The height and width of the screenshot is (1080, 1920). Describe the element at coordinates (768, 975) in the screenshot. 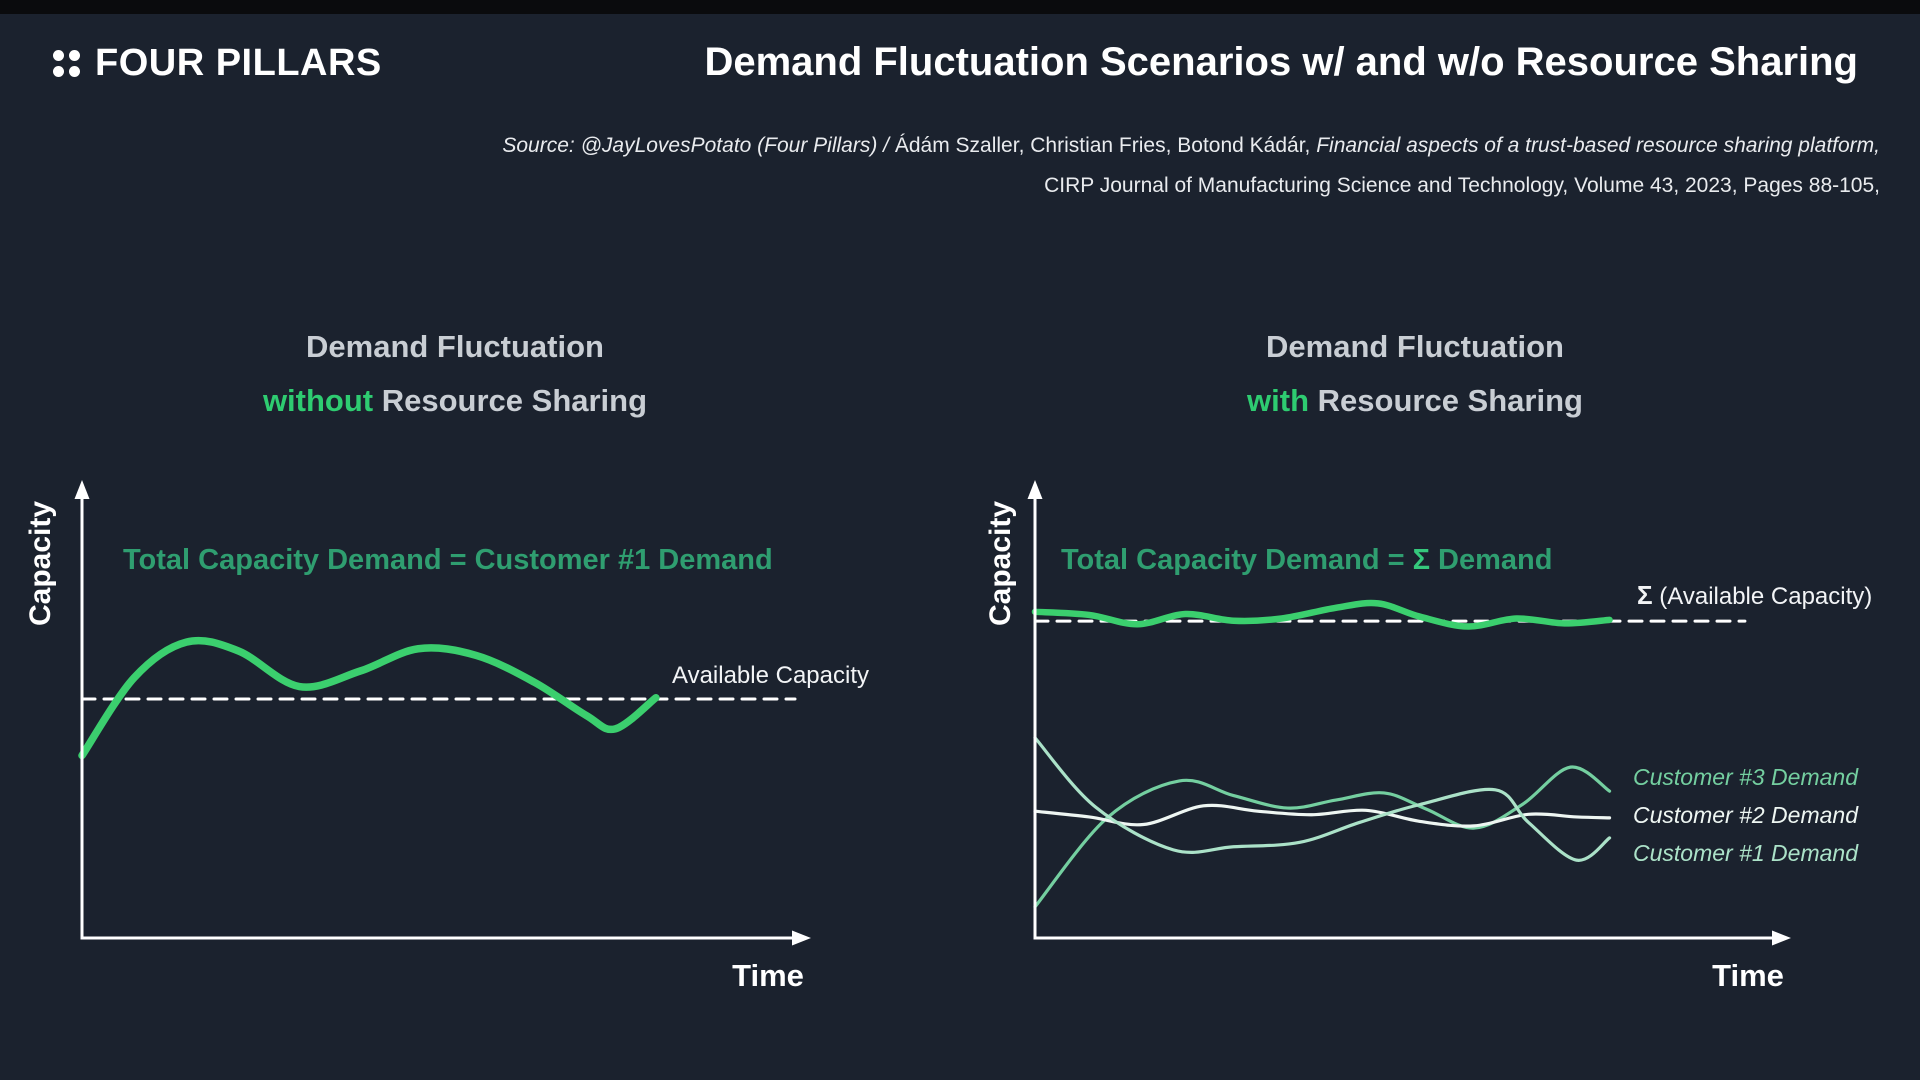

I see `left-x-axis-label: Time` at that location.